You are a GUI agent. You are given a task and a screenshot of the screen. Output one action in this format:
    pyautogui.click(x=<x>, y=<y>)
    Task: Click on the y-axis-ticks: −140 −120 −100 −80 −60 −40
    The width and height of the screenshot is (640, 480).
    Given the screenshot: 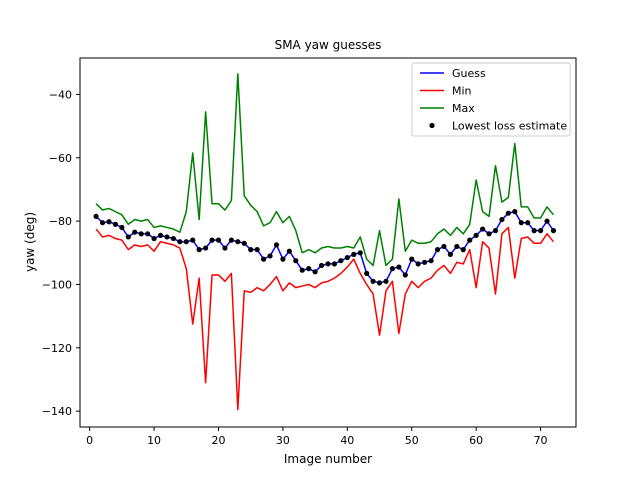 What is the action you would take?
    pyautogui.click(x=61, y=253)
    